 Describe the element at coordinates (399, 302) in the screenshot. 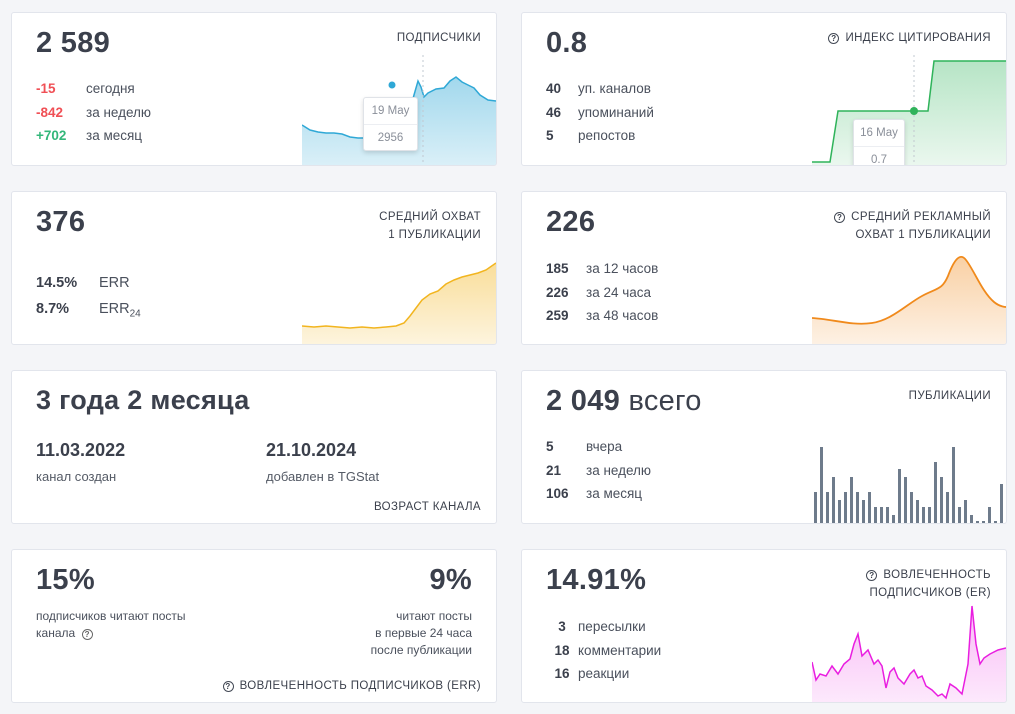

I see `reach-sparkline` at that location.